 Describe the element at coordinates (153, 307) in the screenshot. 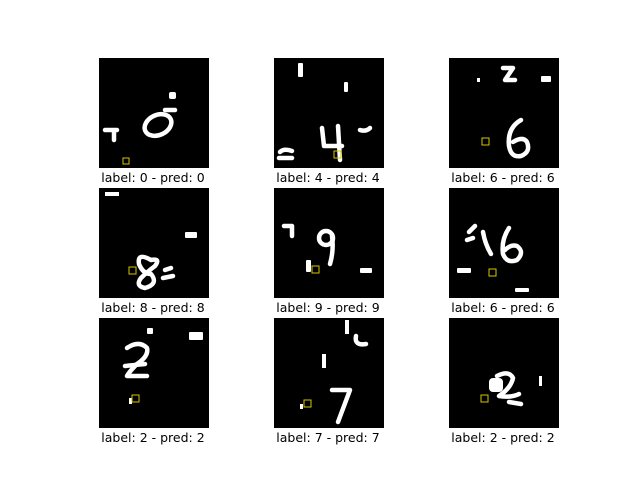

I see `panel-caption-4: label: 8 - pred: 8` at that location.